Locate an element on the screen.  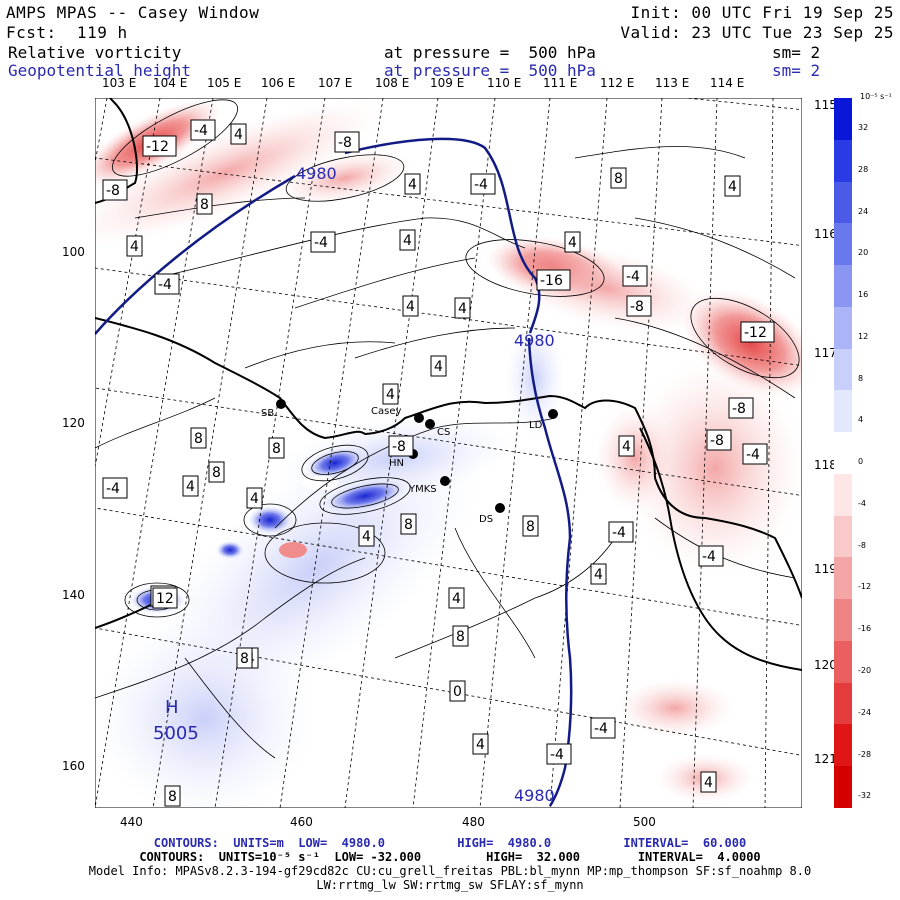
longitude-label: 110 E is located at coordinates (504, 83).